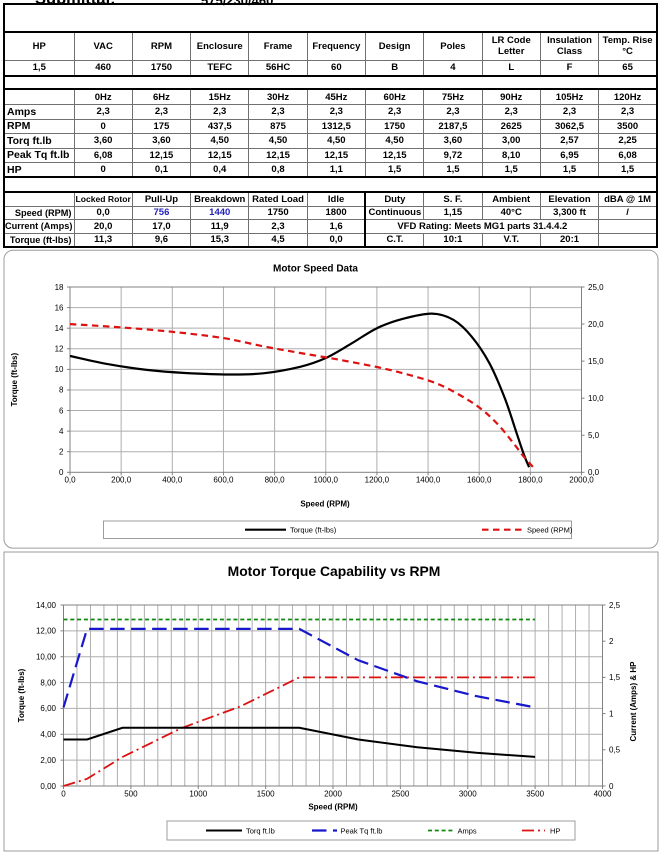 The image size is (662, 858). I want to click on svg-text: 4,00, so click(48, 734).